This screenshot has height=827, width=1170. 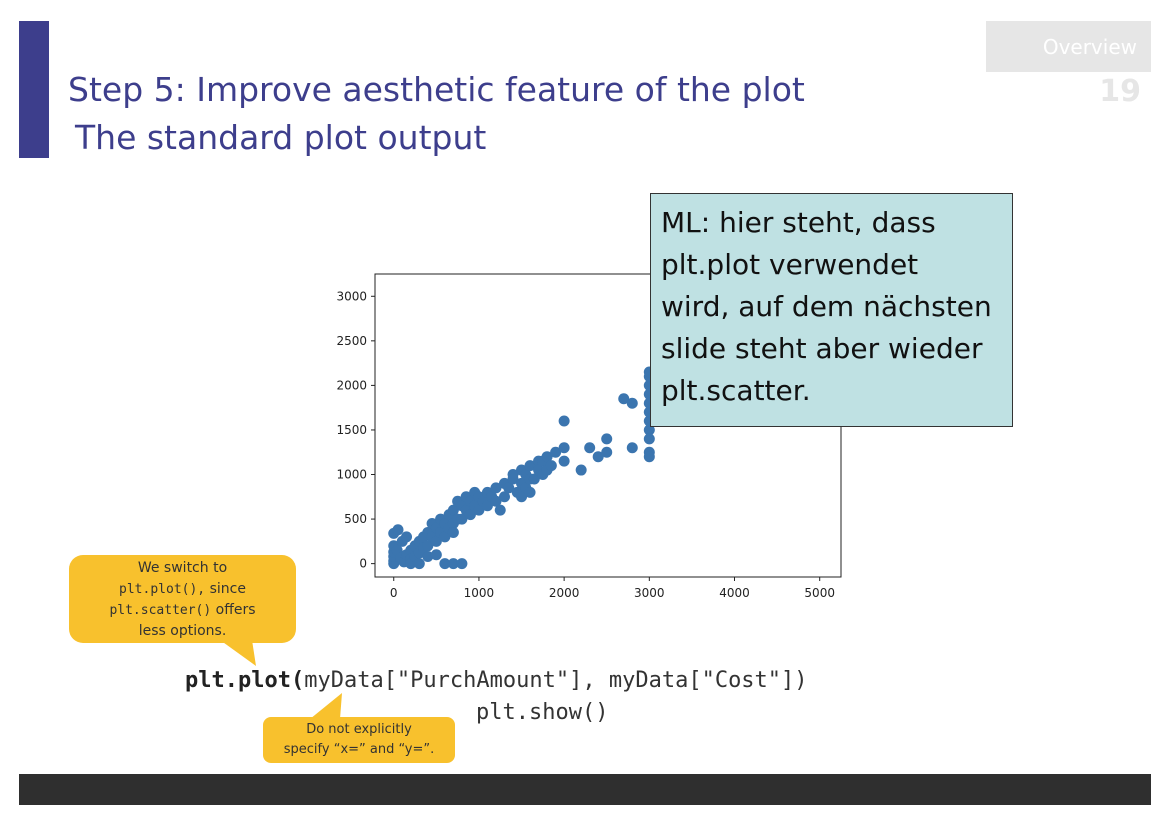 What do you see at coordinates (394, 593) in the screenshot?
I see `x-tick-label: 0` at bounding box center [394, 593].